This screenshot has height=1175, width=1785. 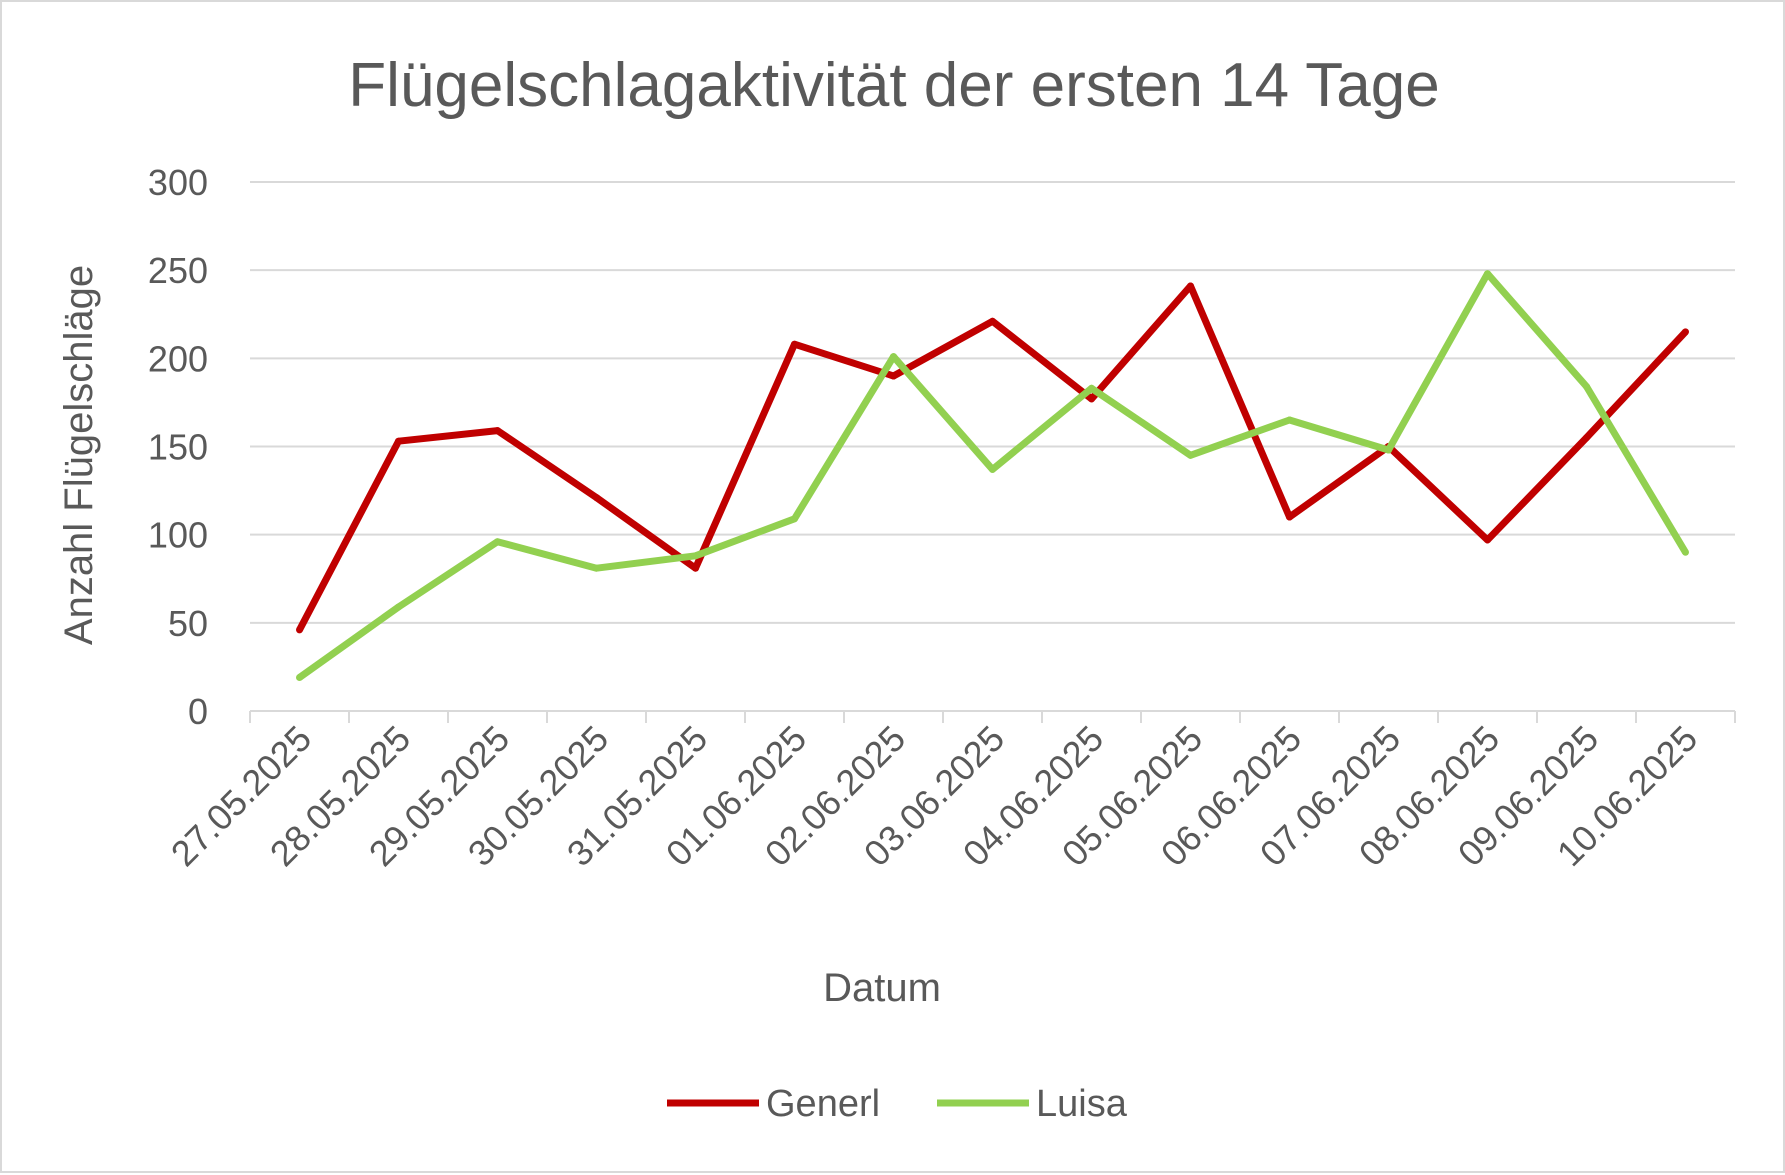 What do you see at coordinates (897, 1104) in the screenshot?
I see `legend: Generl Luisa` at bounding box center [897, 1104].